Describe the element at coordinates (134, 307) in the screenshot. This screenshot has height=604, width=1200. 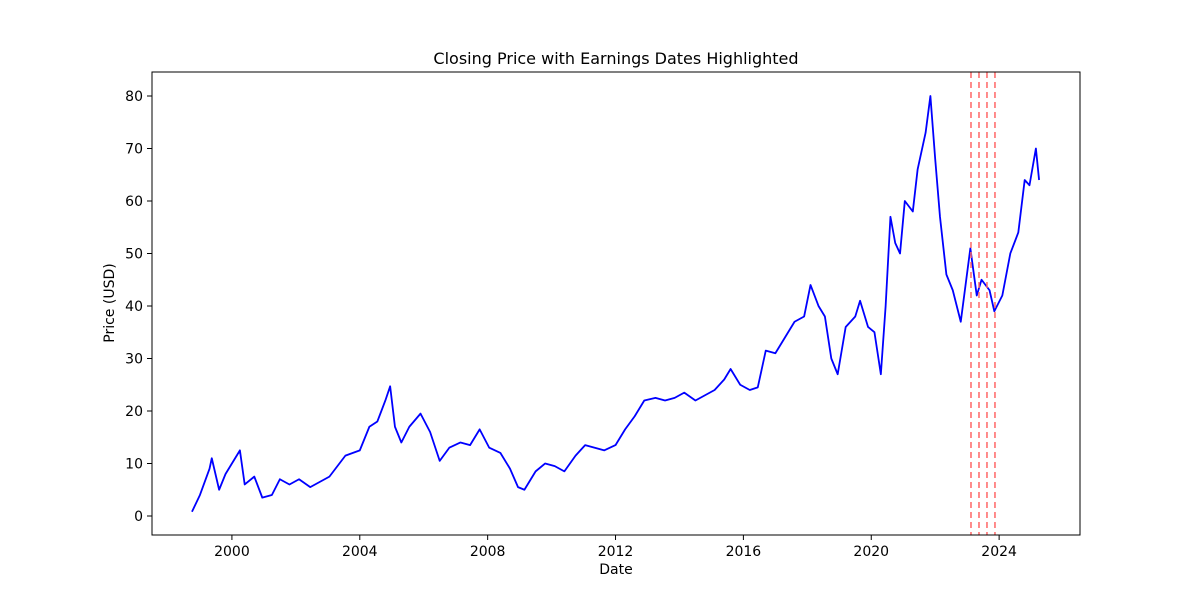
I see `y-tick-label: 40` at that location.